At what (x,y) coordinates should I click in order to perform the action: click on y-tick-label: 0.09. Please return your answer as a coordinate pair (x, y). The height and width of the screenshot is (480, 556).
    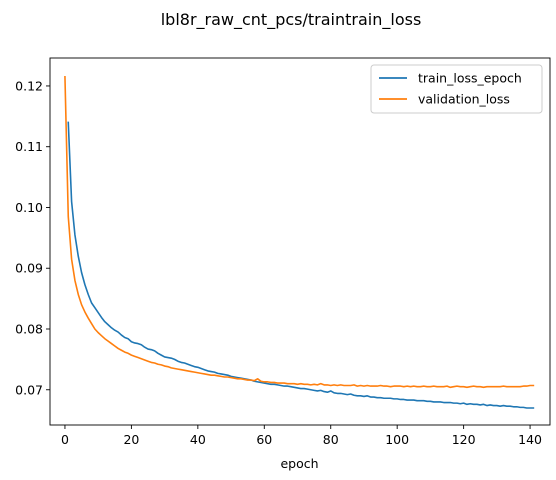
    Looking at the image, I should click on (29, 268).